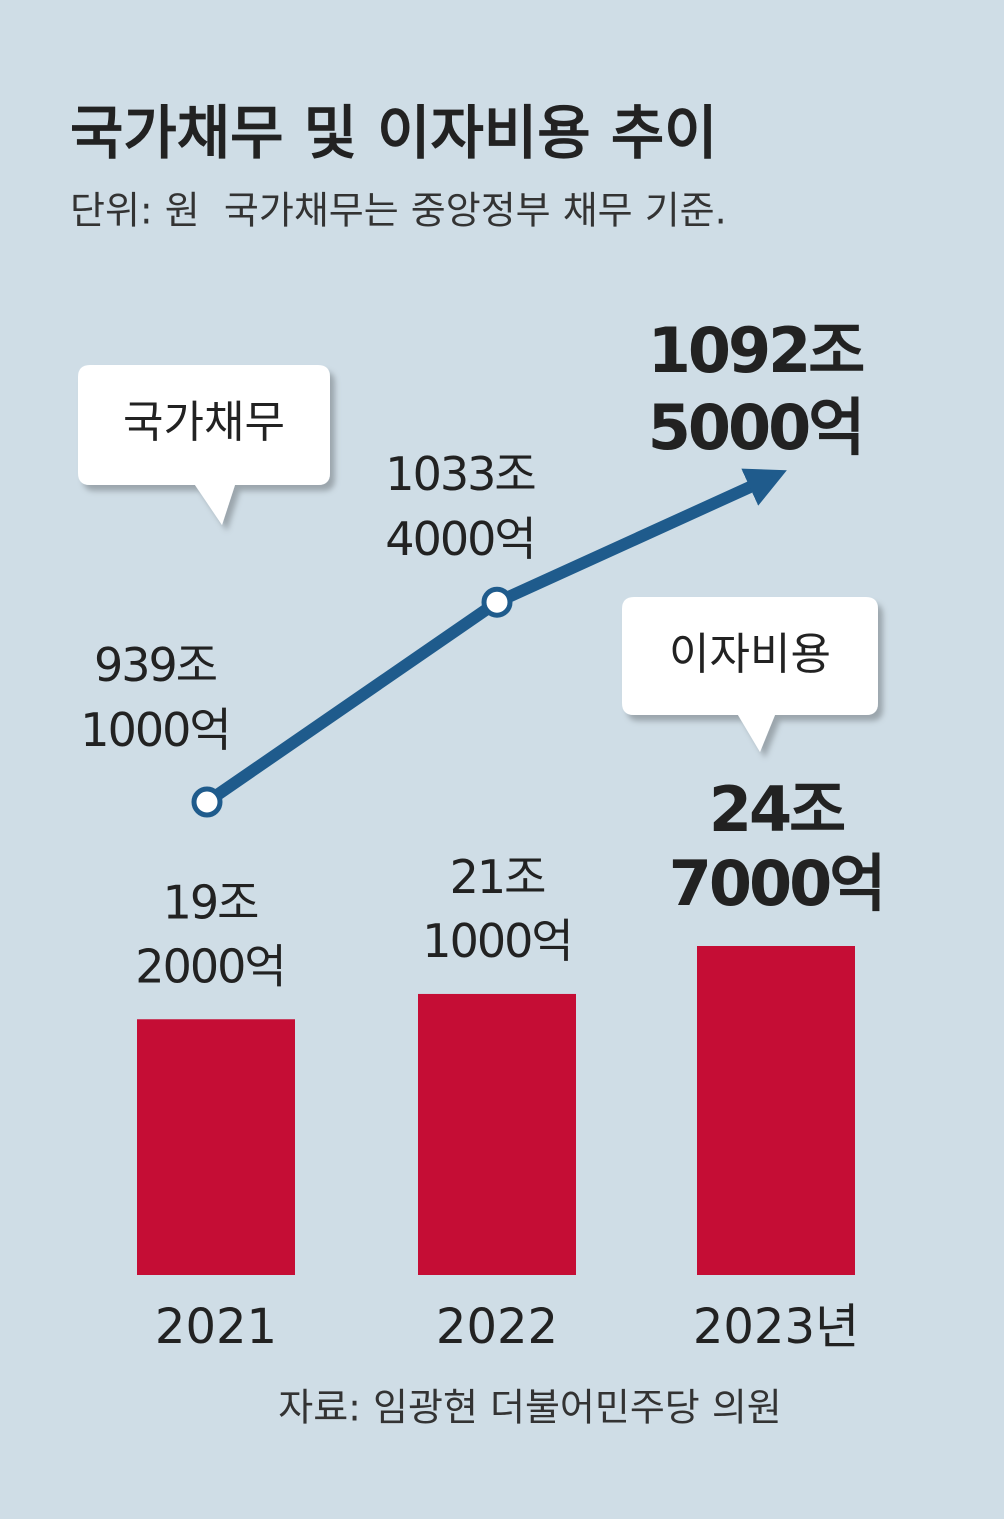 The width and height of the screenshot is (1004, 1519). Describe the element at coordinates (756, 350) in the screenshot. I see `data-label-line: 1092조` at that location.